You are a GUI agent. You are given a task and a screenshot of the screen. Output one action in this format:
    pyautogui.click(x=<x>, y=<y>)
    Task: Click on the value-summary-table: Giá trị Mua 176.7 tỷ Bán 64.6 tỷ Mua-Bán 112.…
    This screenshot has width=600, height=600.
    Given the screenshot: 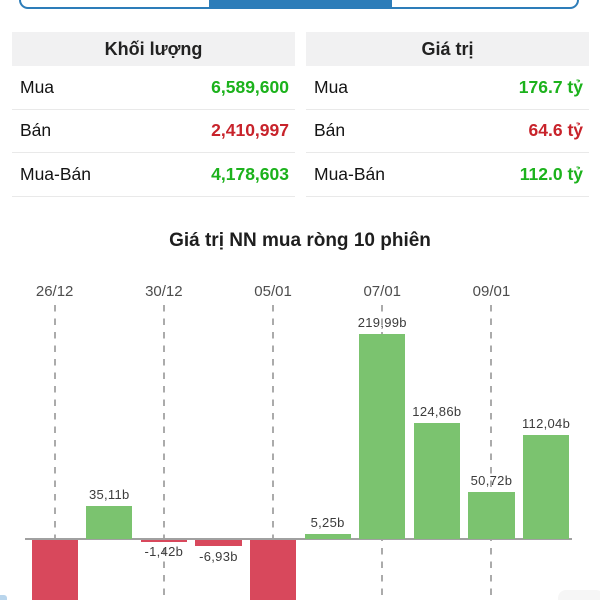 What is the action you would take?
    pyautogui.click(x=447, y=114)
    